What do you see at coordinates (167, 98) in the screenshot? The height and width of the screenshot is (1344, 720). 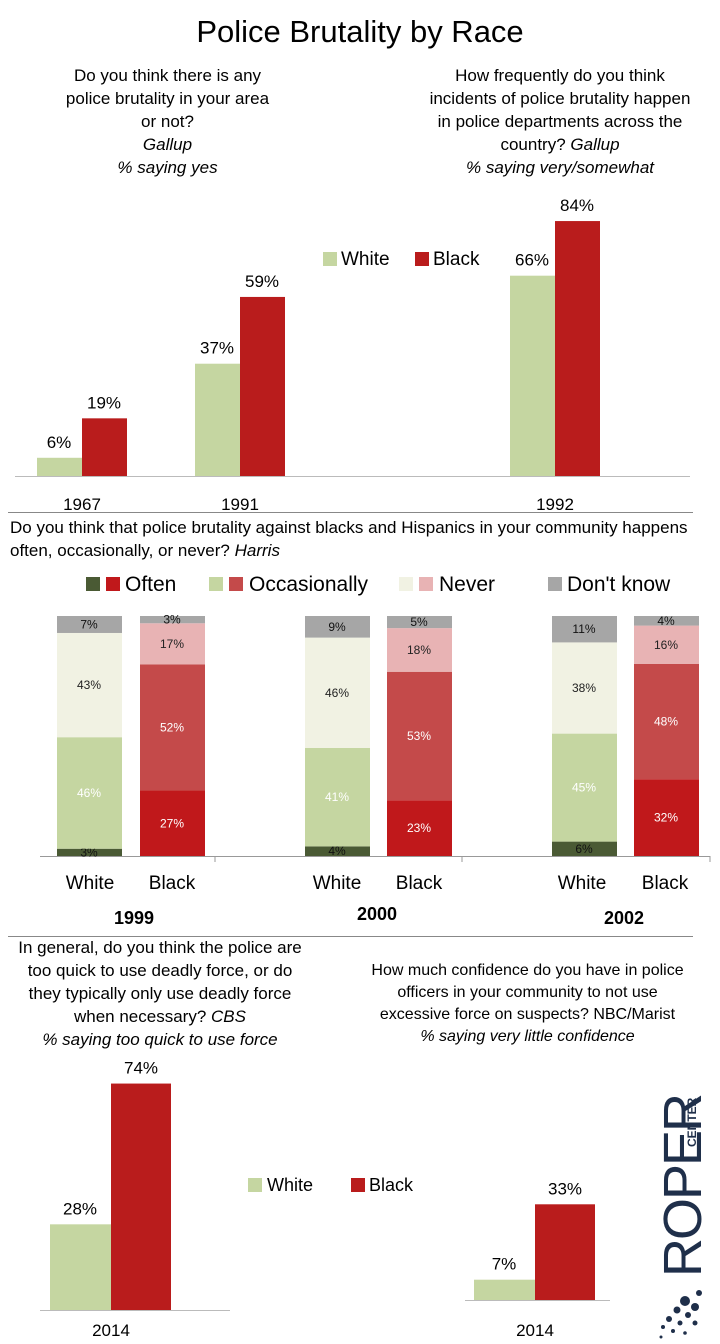 I see `question-line: police brutality in your area` at bounding box center [167, 98].